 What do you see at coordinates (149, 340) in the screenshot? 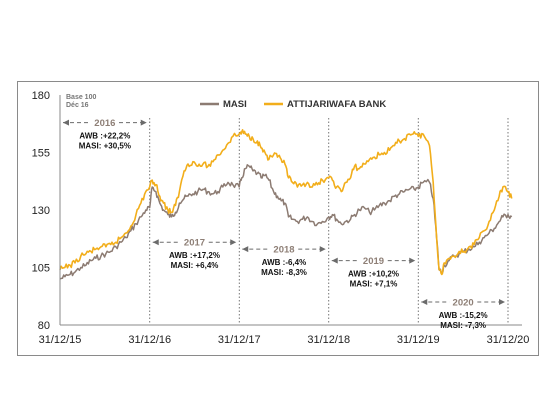
I see `x-tick-label-2016: 31/12/16` at bounding box center [149, 340].